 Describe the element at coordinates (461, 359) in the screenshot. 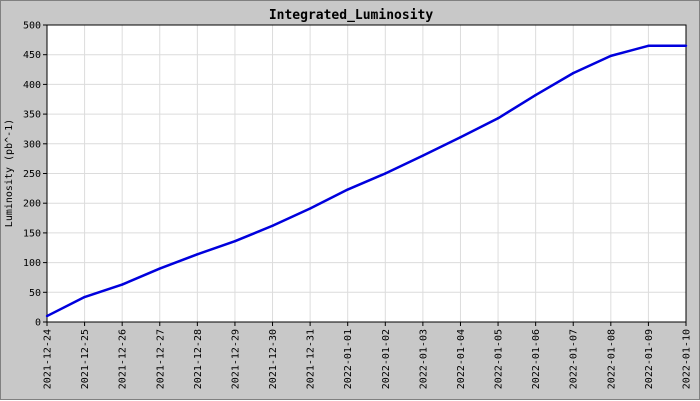

I see `x-tick-label: 2022-01-04` at that location.